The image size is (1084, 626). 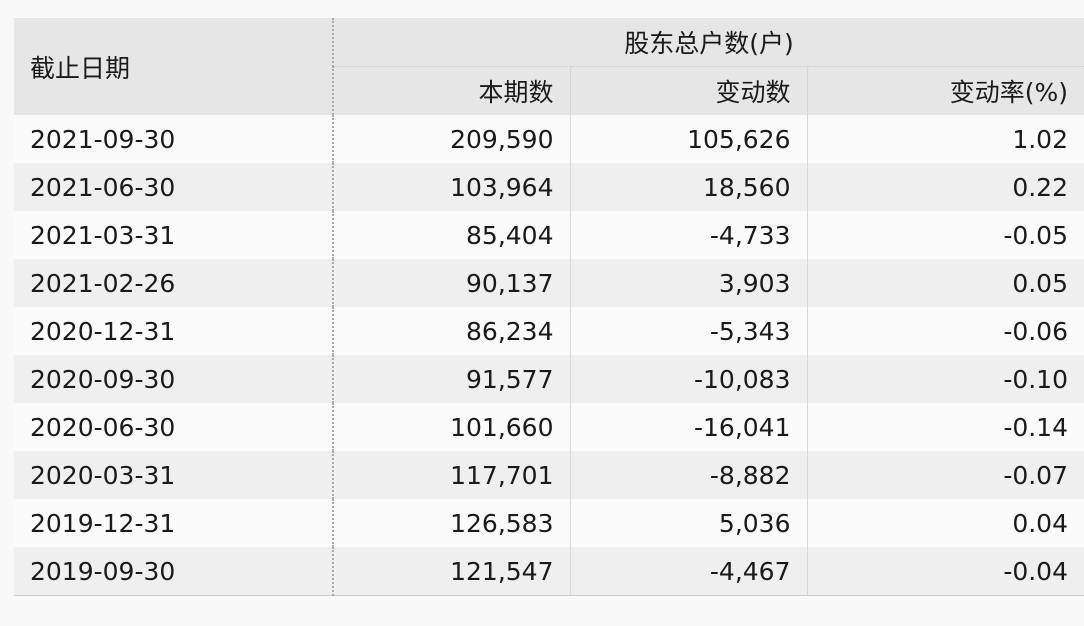 What do you see at coordinates (452, 523) in the screenshot?
I see `current-cell: 126,583` at bounding box center [452, 523].